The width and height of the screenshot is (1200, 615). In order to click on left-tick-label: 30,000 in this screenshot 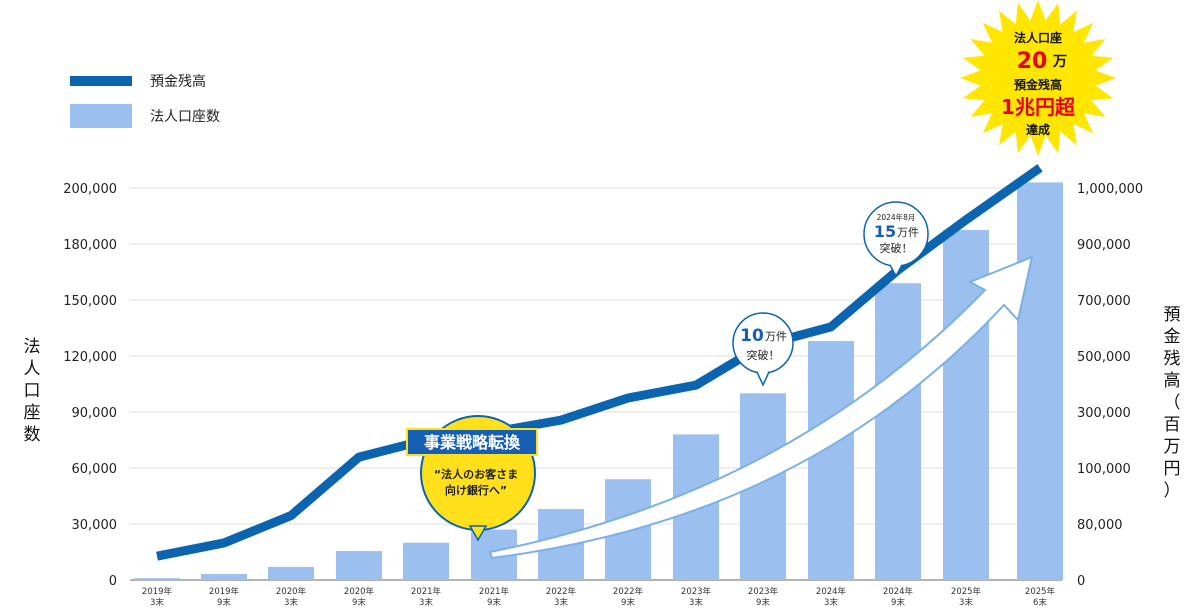, I will do `click(95, 525)`.